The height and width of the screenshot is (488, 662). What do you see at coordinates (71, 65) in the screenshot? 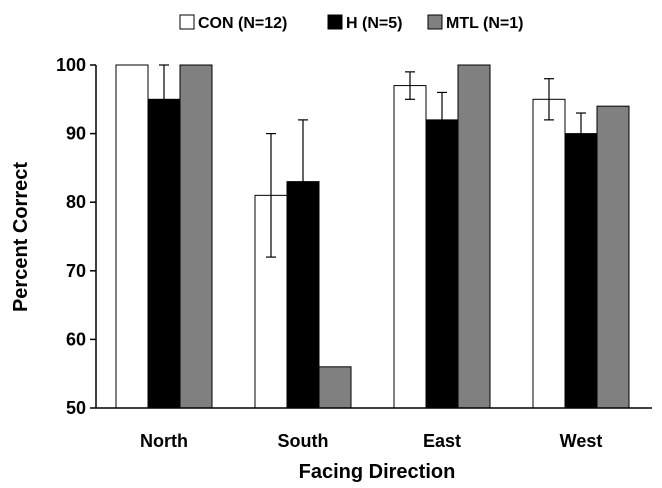
I see `y-tick-label: 100` at bounding box center [71, 65].